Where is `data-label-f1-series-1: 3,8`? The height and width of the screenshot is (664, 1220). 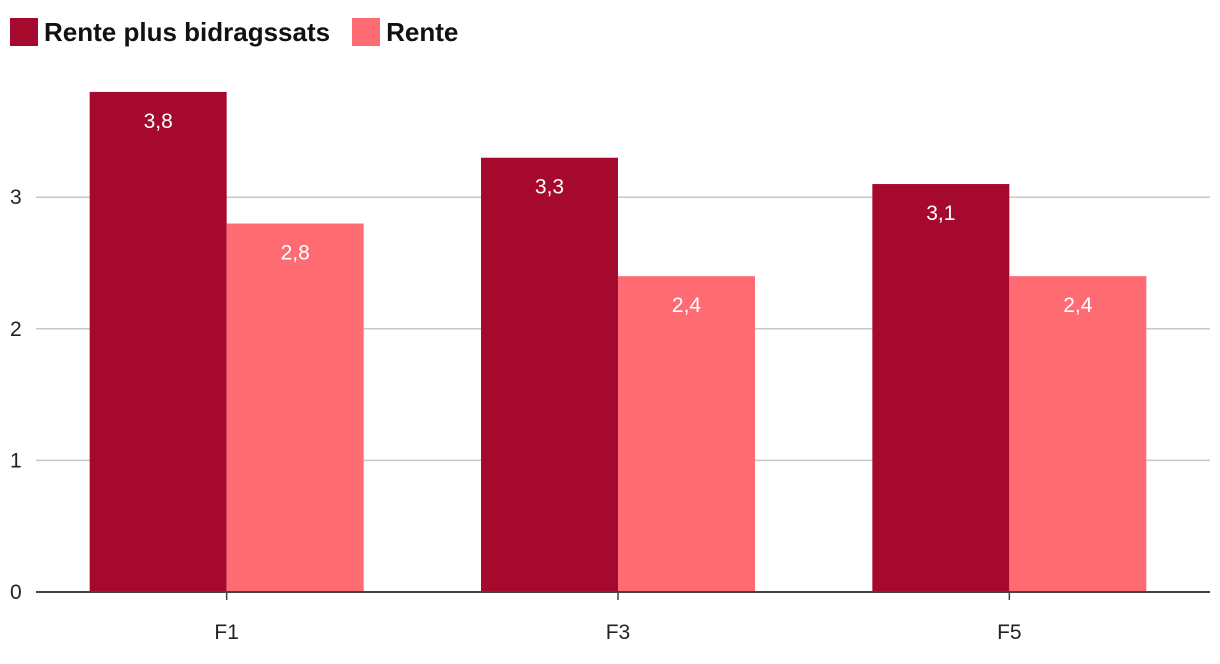
data-label-f1-series-1: 3,8 is located at coordinates (158, 121).